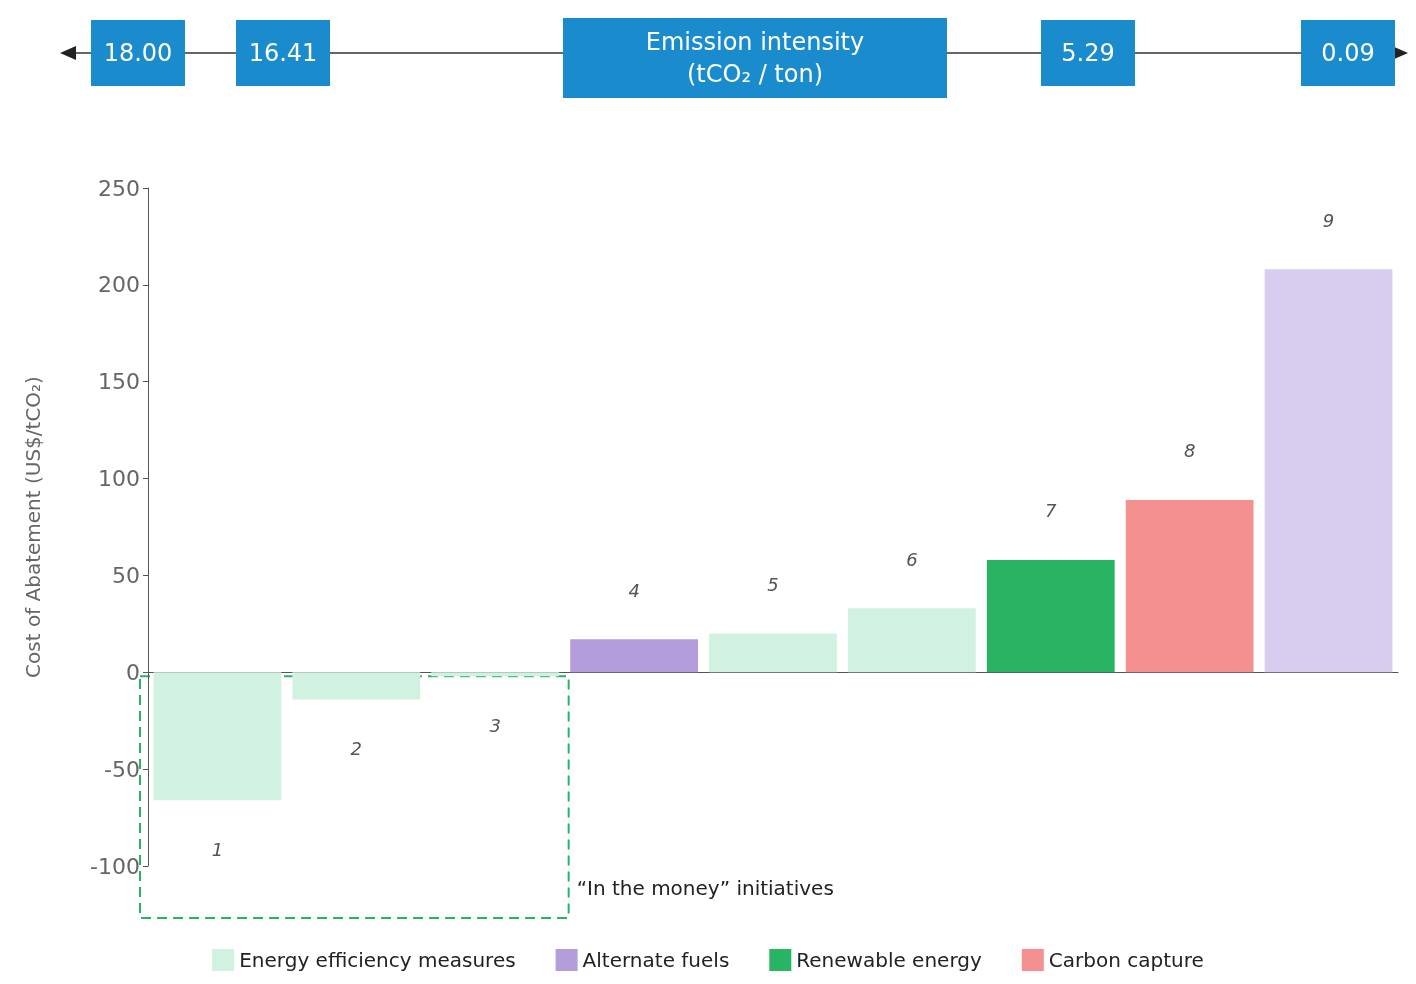 This screenshot has height=984, width=1416. Describe the element at coordinates (119, 285) in the screenshot. I see `y-tick-label: 200` at that location.